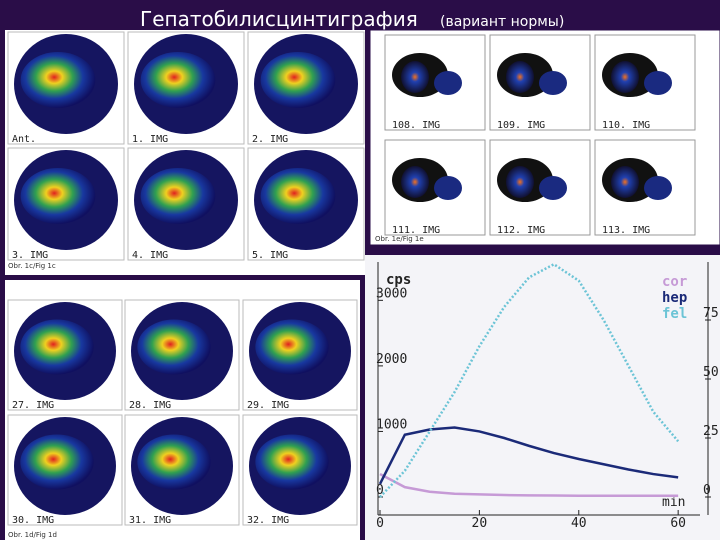  Describe the element at coordinates (30, 255) in the screenshot. I see `image-label: 3. IMG` at that location.